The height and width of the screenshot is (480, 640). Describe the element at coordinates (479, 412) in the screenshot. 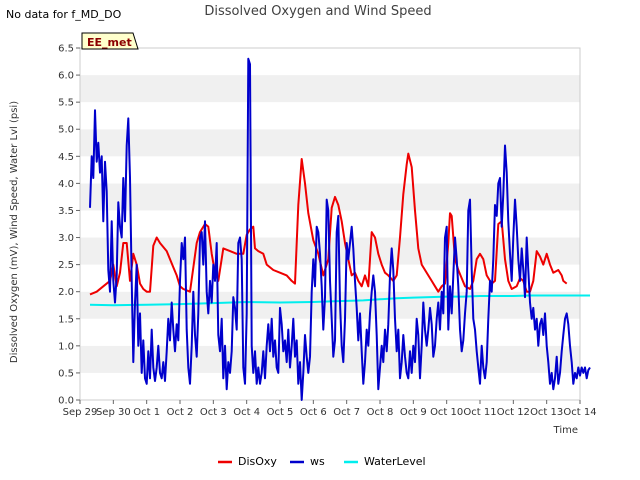

I see `x-tick-label: Oct 11` at that location.